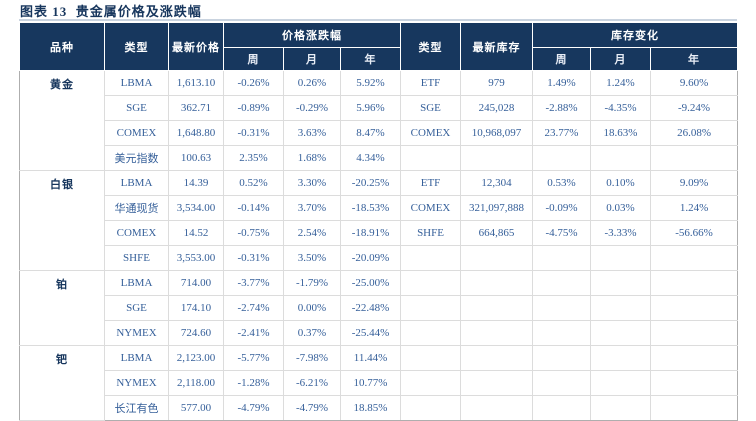 This screenshot has height=421, width=756. I want to click on cell-inv-type: COMEX, so click(431, 133).